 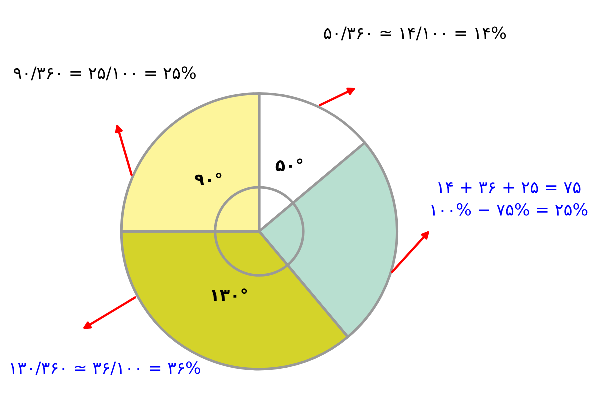 What do you see at coordinates (105, 73) in the screenshot?
I see `text: ۹۰/۳۶۰ = ۲۵/۱۰۰ = ۲۵%` at bounding box center [105, 73].